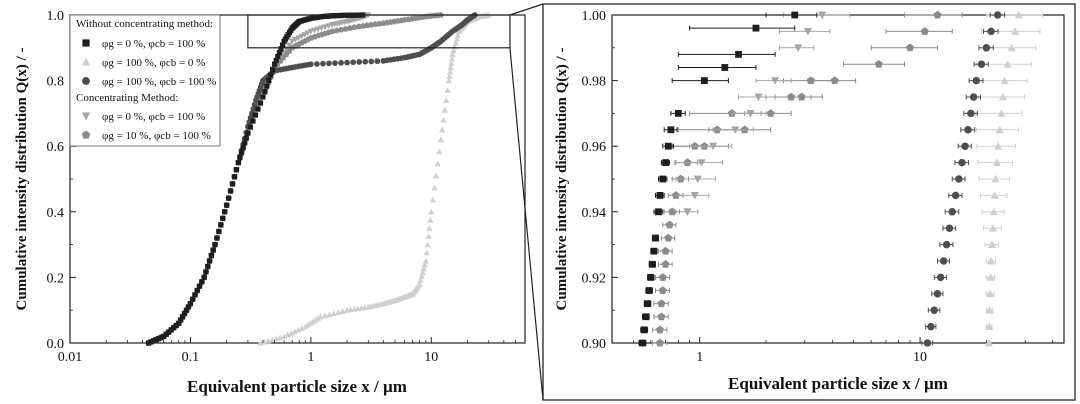  I want to click on legend-entry: φg = 100 %, φcb = 0 %, so click(143, 63).